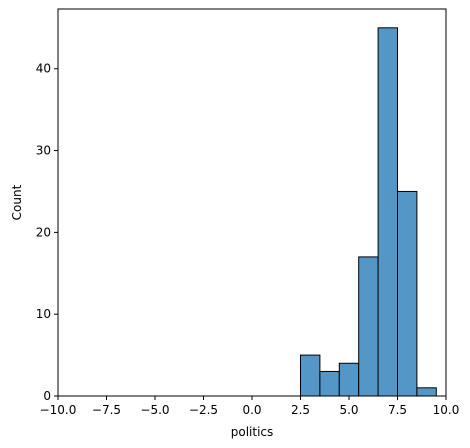 This screenshot has width=470, height=448. I want to click on y-tick-label: 0, so click(47, 396).